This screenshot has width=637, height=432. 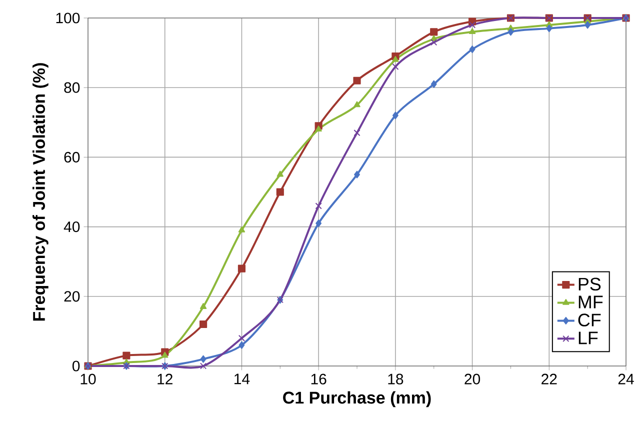 What do you see at coordinates (318, 379) in the screenshot?
I see `x-tick-label: 16` at bounding box center [318, 379].